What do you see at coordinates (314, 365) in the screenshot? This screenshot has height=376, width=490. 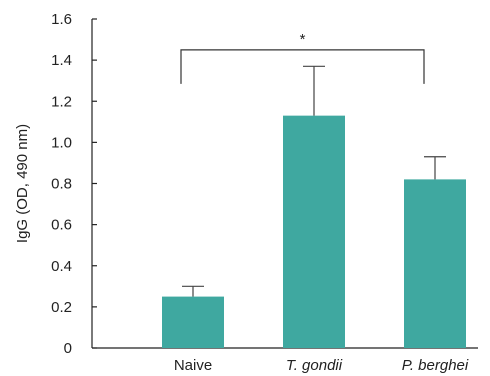 I see `x-category-label: T. gondii` at bounding box center [314, 365].